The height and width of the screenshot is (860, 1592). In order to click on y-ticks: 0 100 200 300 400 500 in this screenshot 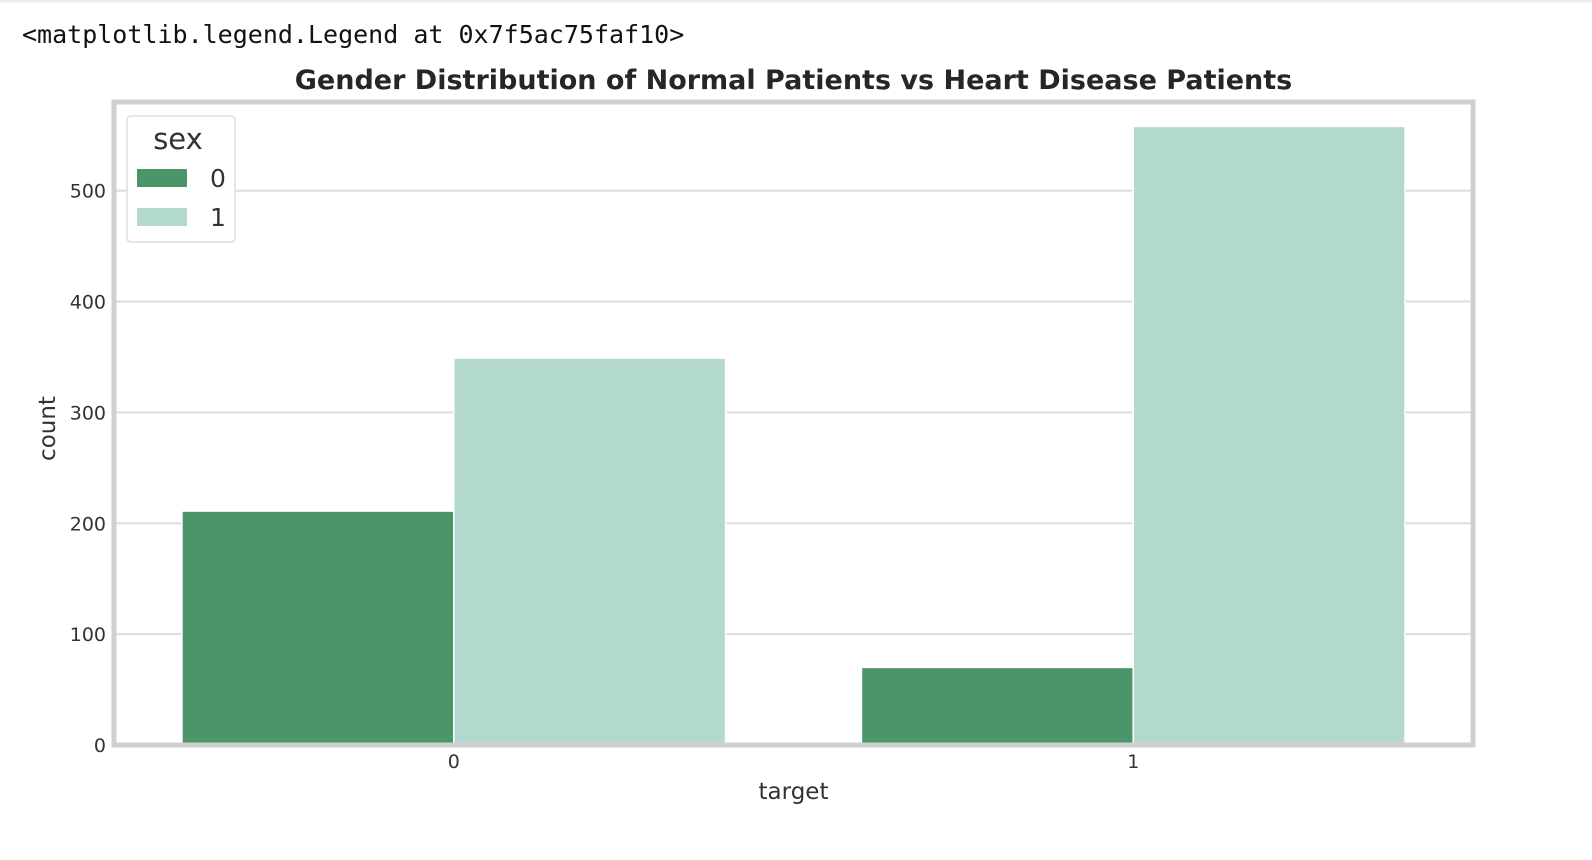, I will do `click(88, 469)`.